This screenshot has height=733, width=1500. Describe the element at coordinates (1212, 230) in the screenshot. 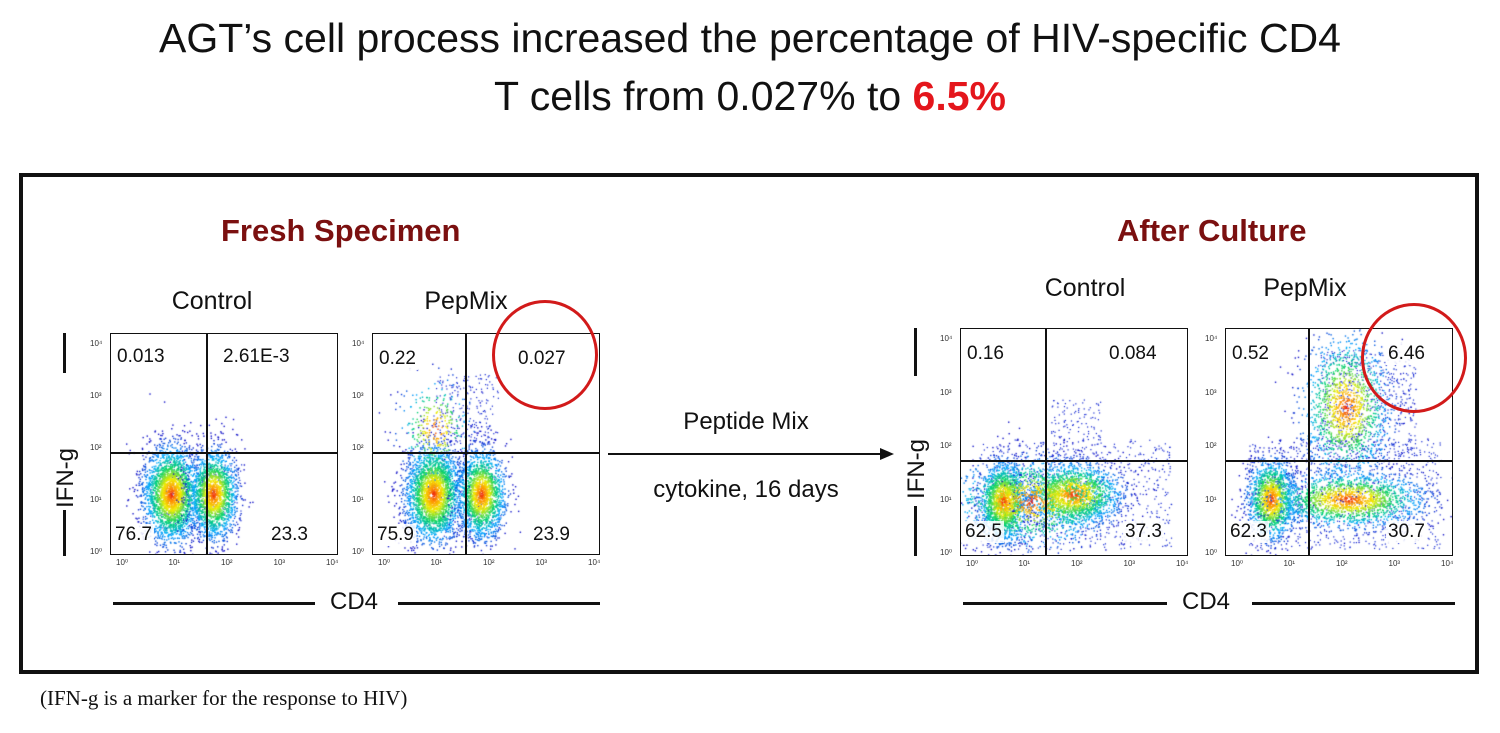

I see `group-title-after: After Culture` at that location.